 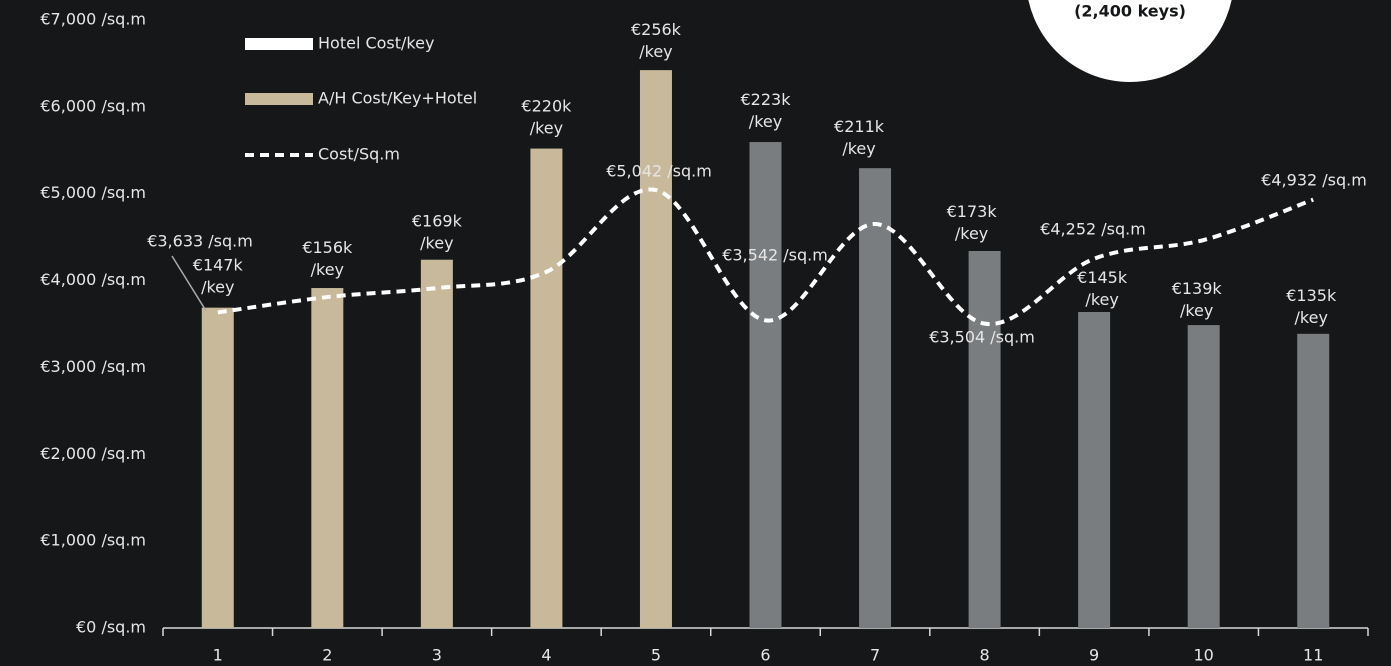 I want to click on bar-label: €147k/key, so click(x=218, y=275).